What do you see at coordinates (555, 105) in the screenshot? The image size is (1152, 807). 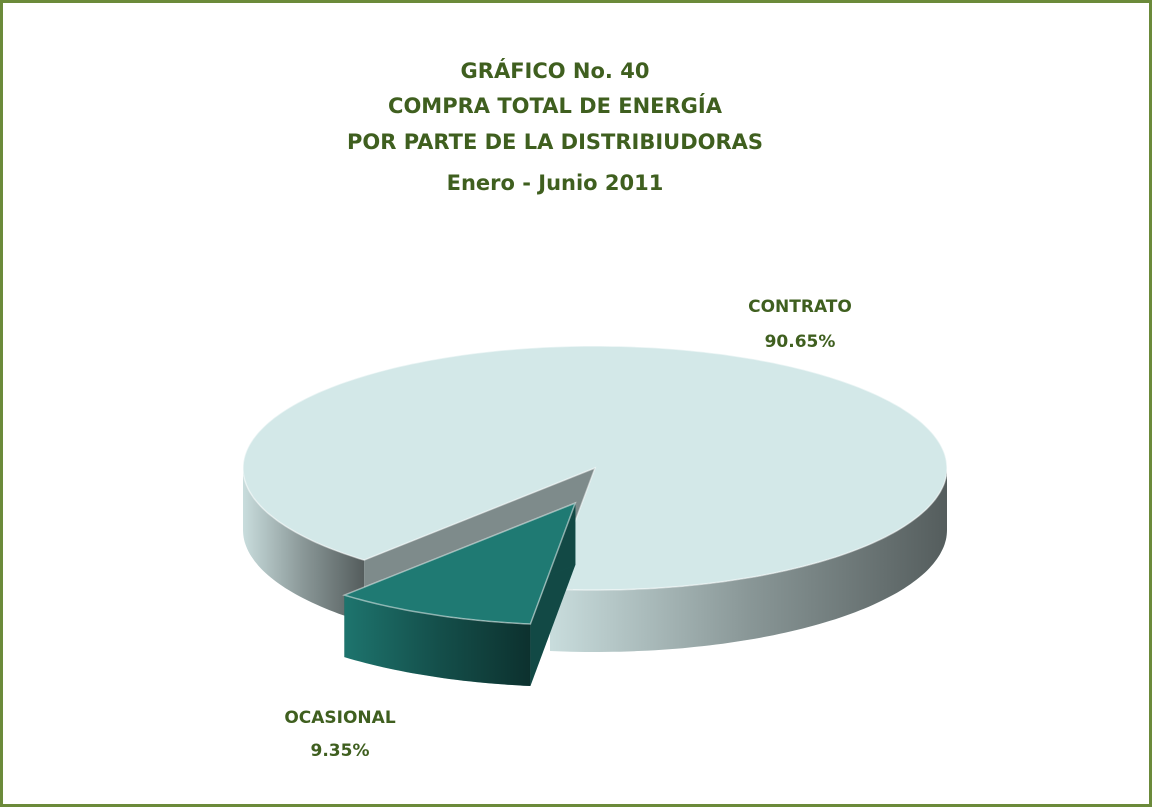 I see `chart-title: COMPRA TOTAL DE ENERGÍA` at bounding box center [555, 105].